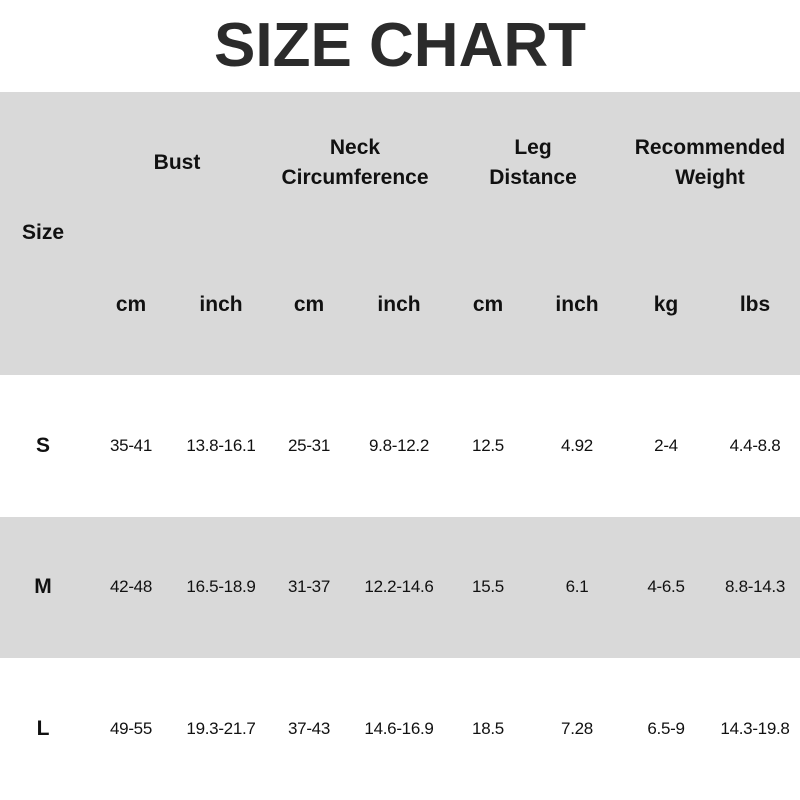  Describe the element at coordinates (755, 728) in the screenshot. I see `value-cell: 14.3-19.8` at that location.